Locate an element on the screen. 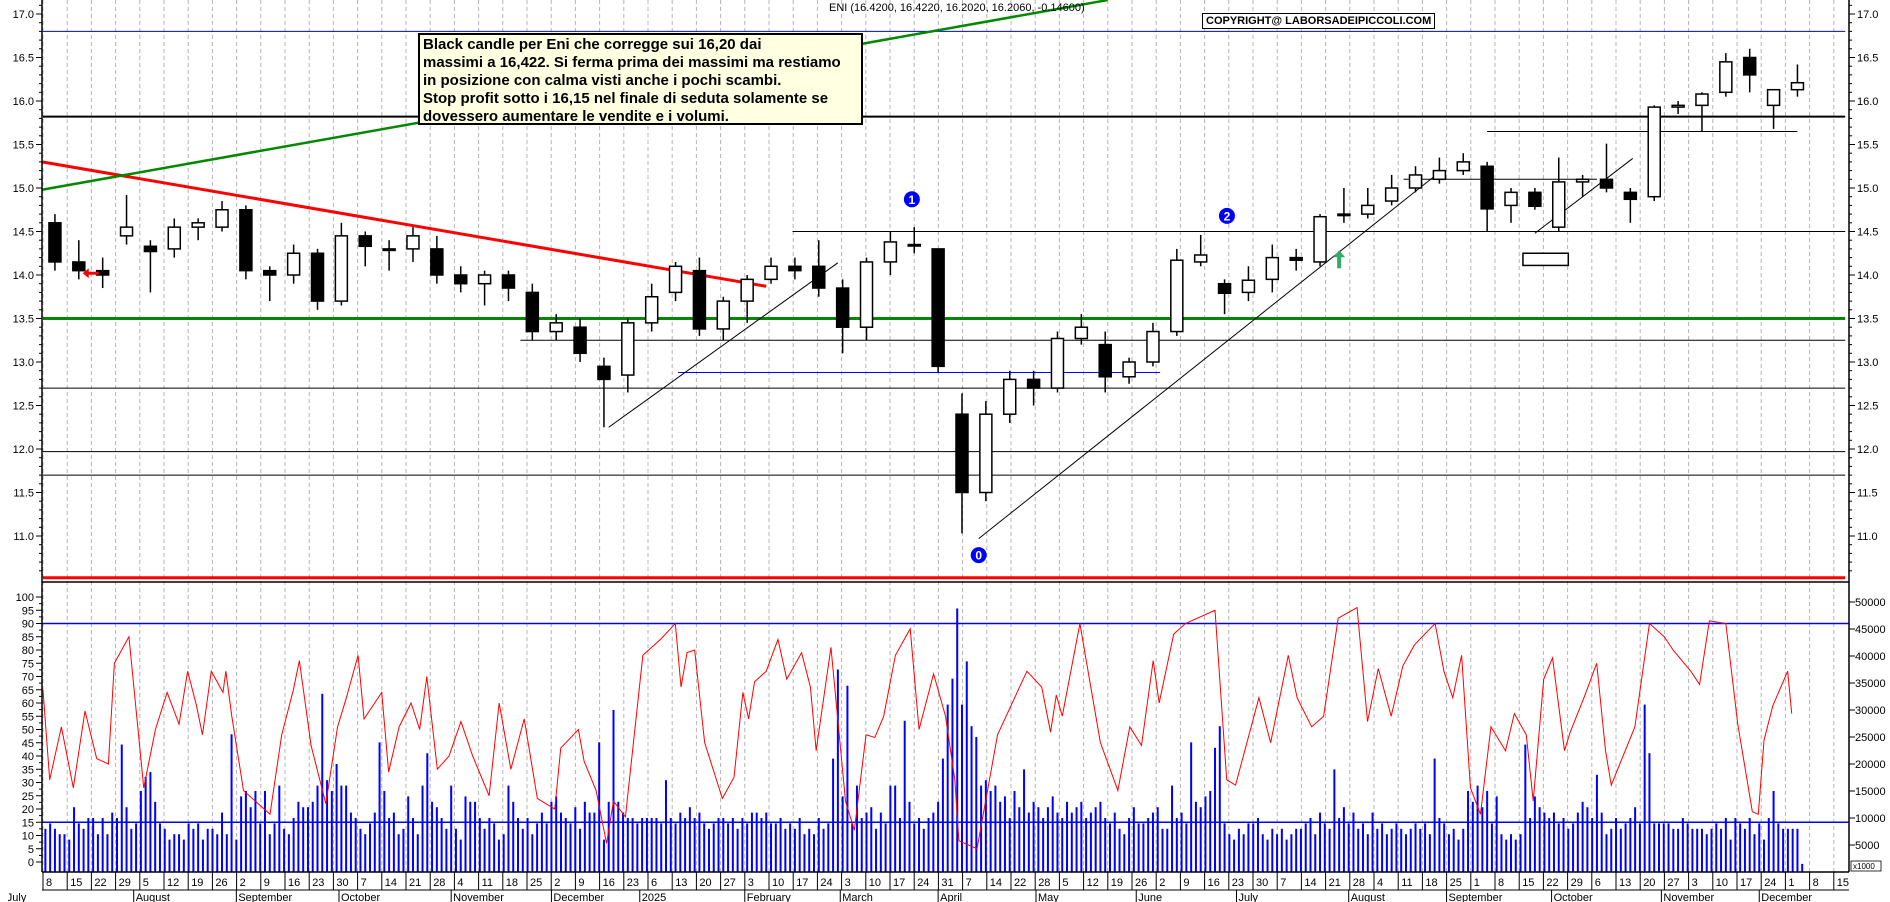  date-tick-label: 5 is located at coordinates (146, 883).